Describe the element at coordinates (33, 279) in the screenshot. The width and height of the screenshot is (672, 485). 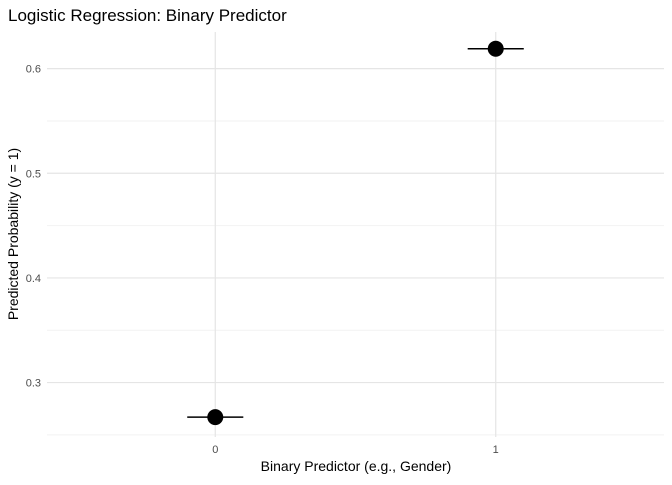
I see `y-tick-label: 0.4` at that location.